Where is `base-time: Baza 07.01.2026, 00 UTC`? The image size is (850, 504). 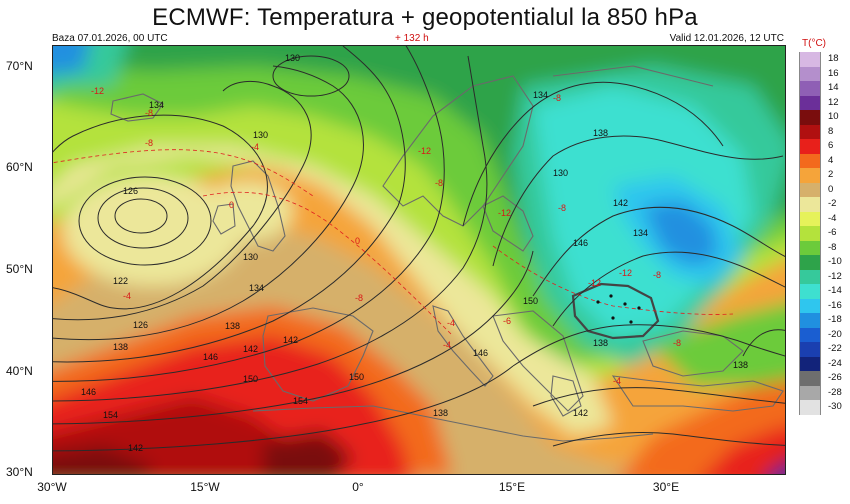 base-time: Baza 07.01.2026, 00 UTC is located at coordinates (110, 38).